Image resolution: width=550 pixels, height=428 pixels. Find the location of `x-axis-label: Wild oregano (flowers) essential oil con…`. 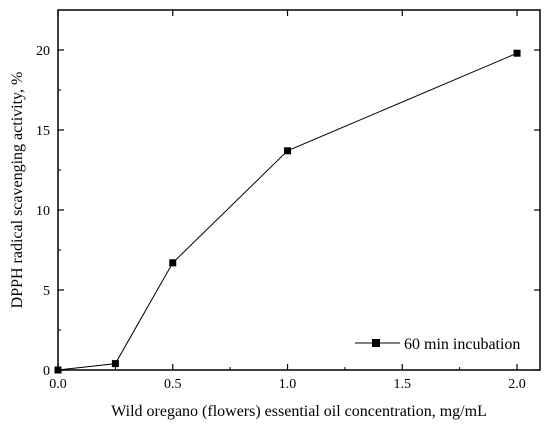

x-axis-label: Wild oregano (flowers) essential oil con… is located at coordinates (299, 411).